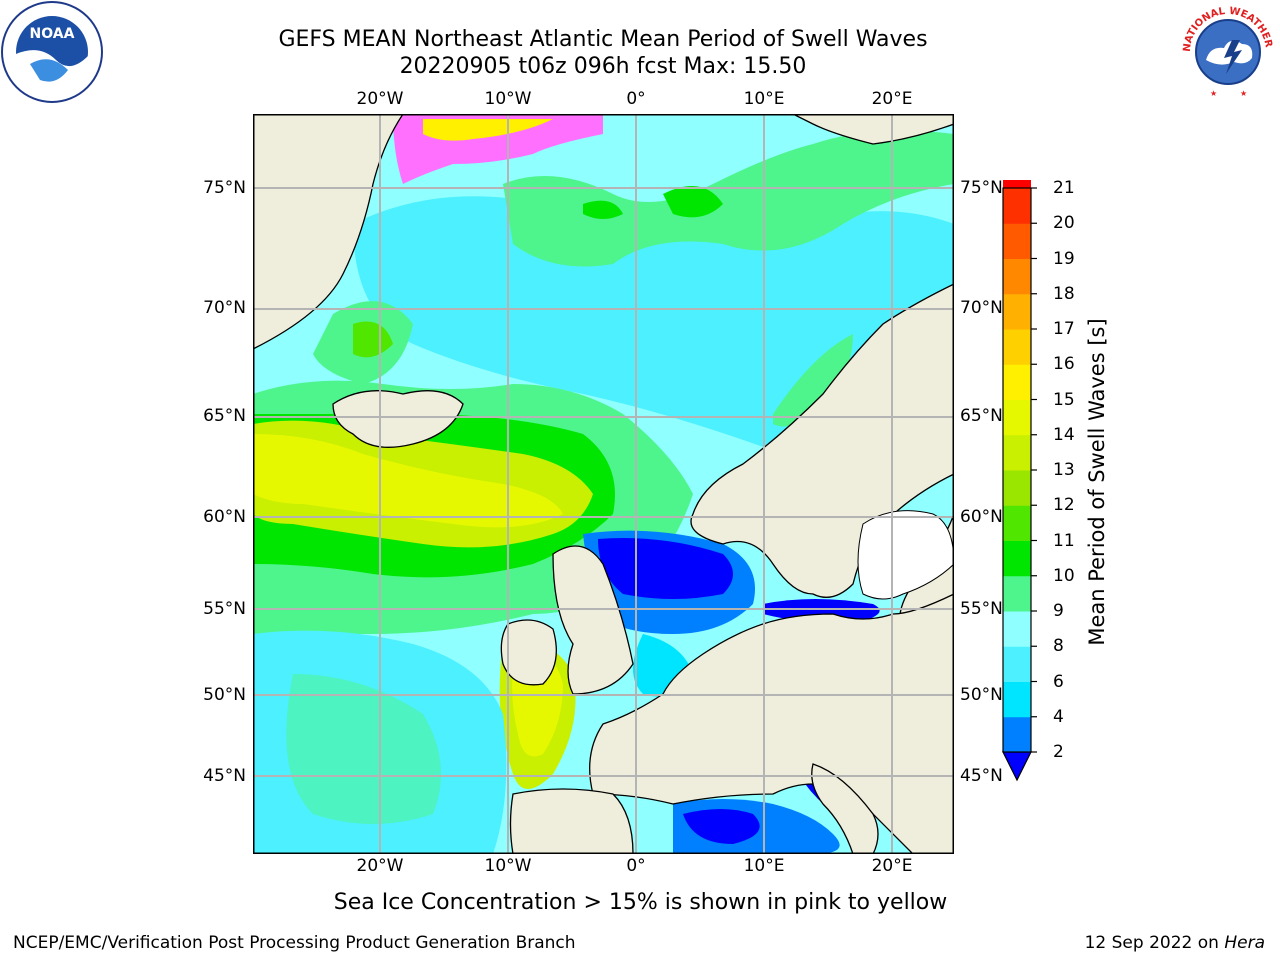 This screenshot has height=960, width=1280. I want to click on lon-label-bottom-0: 0°, so click(636, 866).